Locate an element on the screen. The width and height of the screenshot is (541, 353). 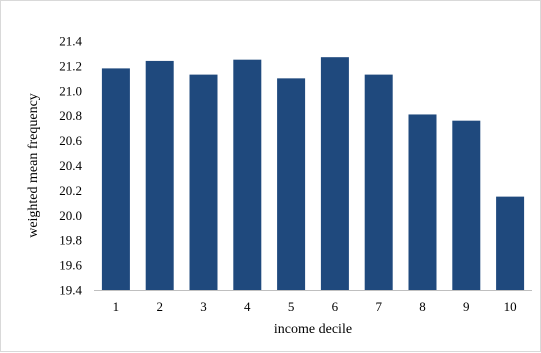
x-axis-label: income decile is located at coordinates (313, 329).